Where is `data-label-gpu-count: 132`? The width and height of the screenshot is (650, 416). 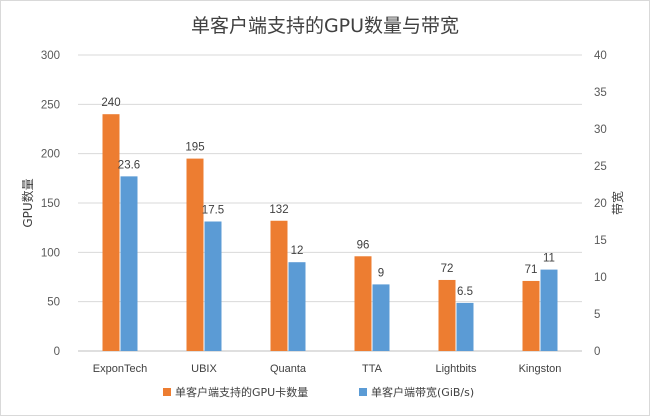 data-label-gpu-count: 132 is located at coordinates (278, 210).